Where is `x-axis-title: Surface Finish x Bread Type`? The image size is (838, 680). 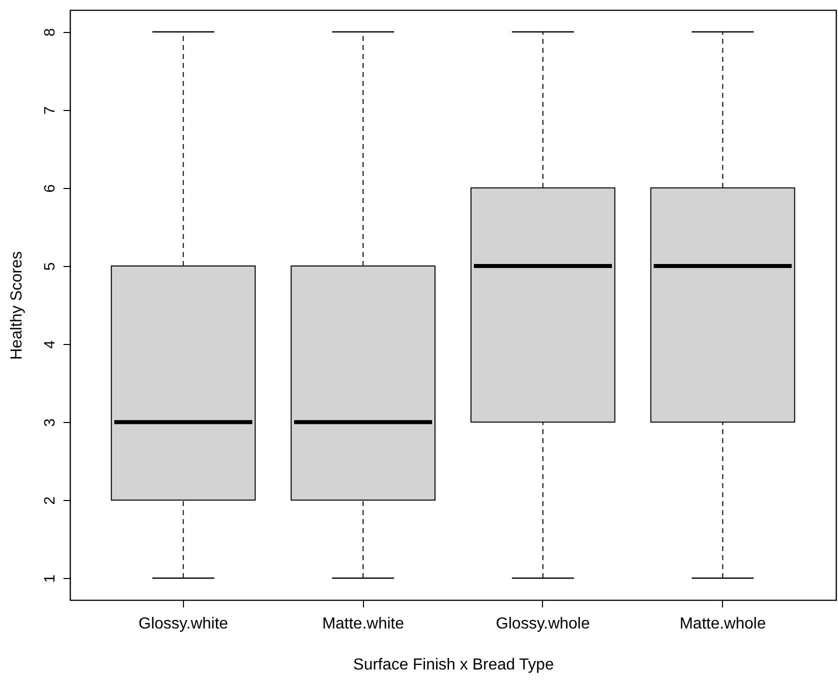
x-axis-title: Surface Finish x Bread Type is located at coordinates (453, 665).